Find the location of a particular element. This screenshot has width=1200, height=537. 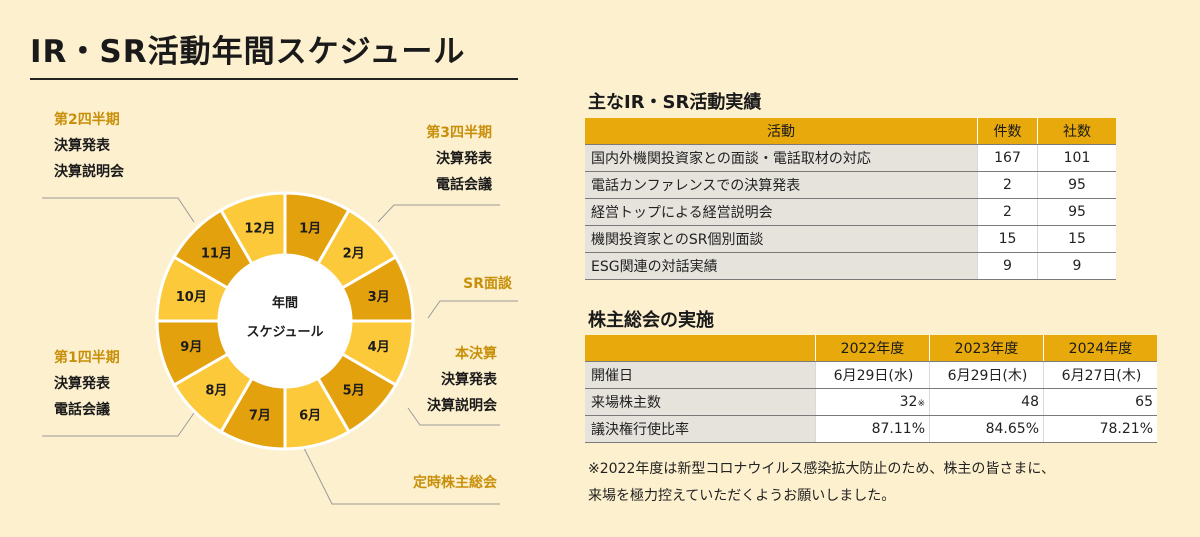

attendees-note-mark: ※ is located at coordinates (921, 404).